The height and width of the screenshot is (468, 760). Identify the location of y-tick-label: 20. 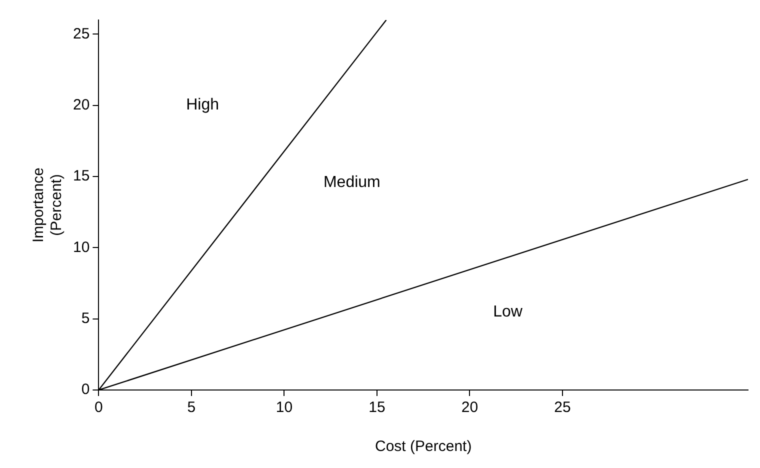
(81, 105).